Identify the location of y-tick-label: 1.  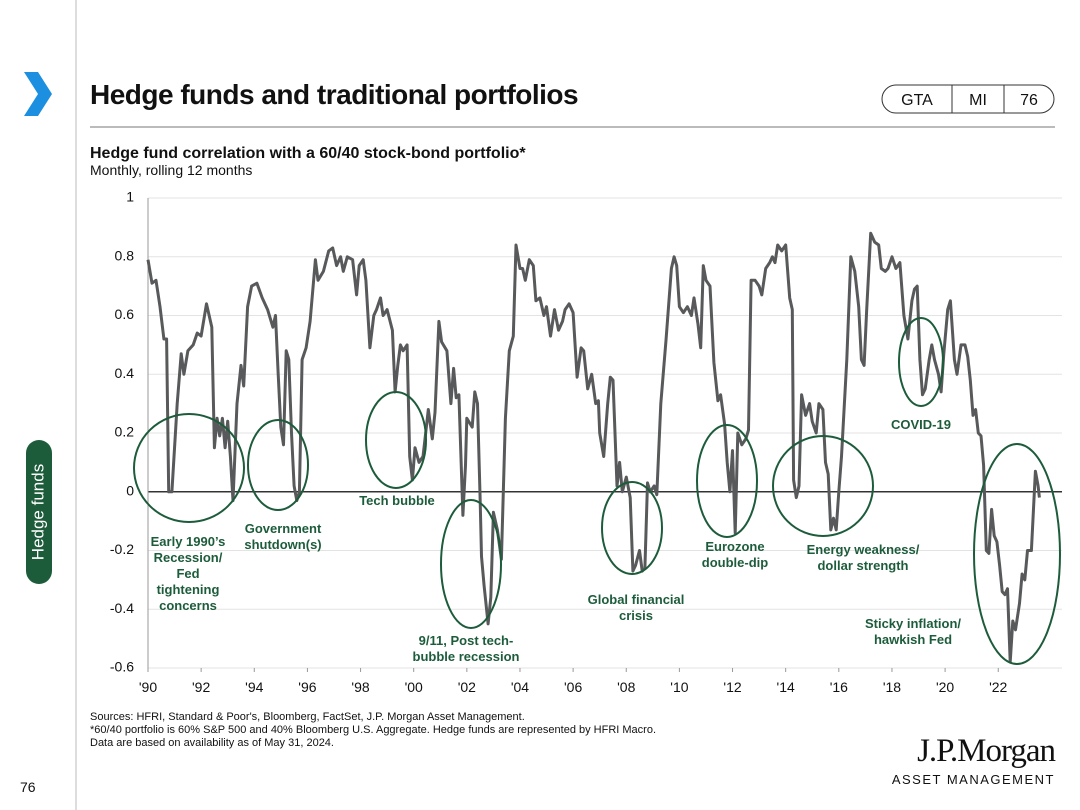
(130, 197).